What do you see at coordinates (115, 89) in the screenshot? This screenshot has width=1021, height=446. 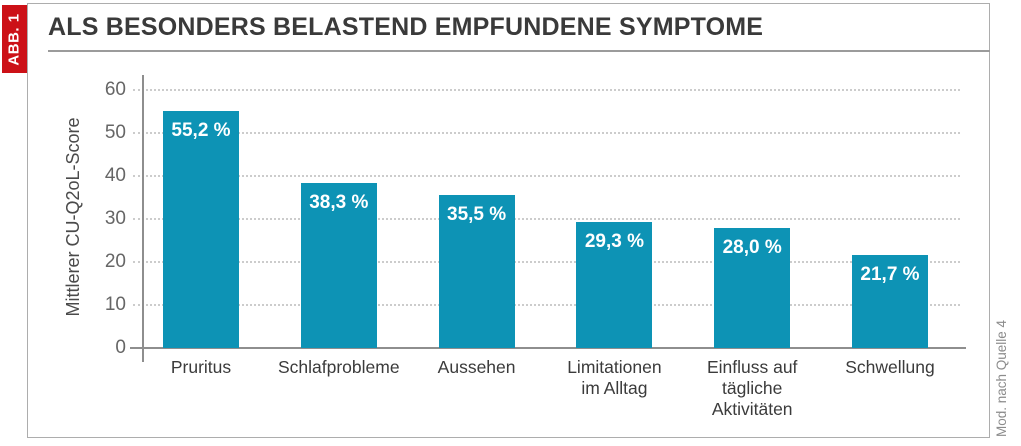 I see `y-tick-label-60: 60` at bounding box center [115, 89].